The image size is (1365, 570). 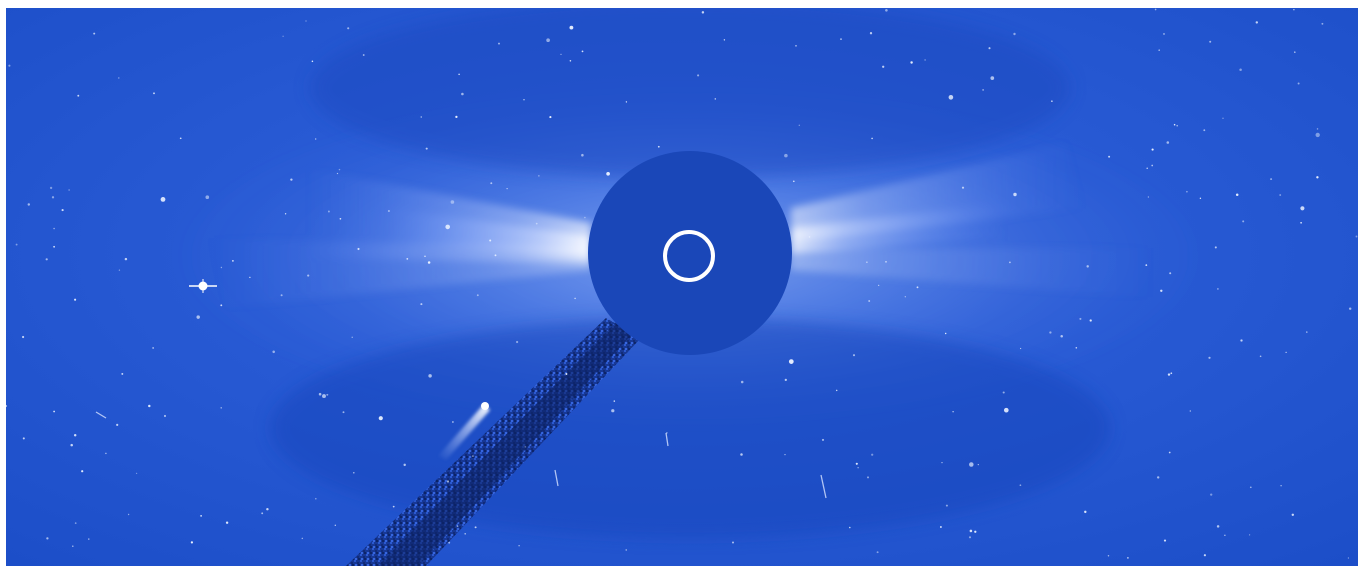 I want to click on bright-star, so click(x=203, y=286).